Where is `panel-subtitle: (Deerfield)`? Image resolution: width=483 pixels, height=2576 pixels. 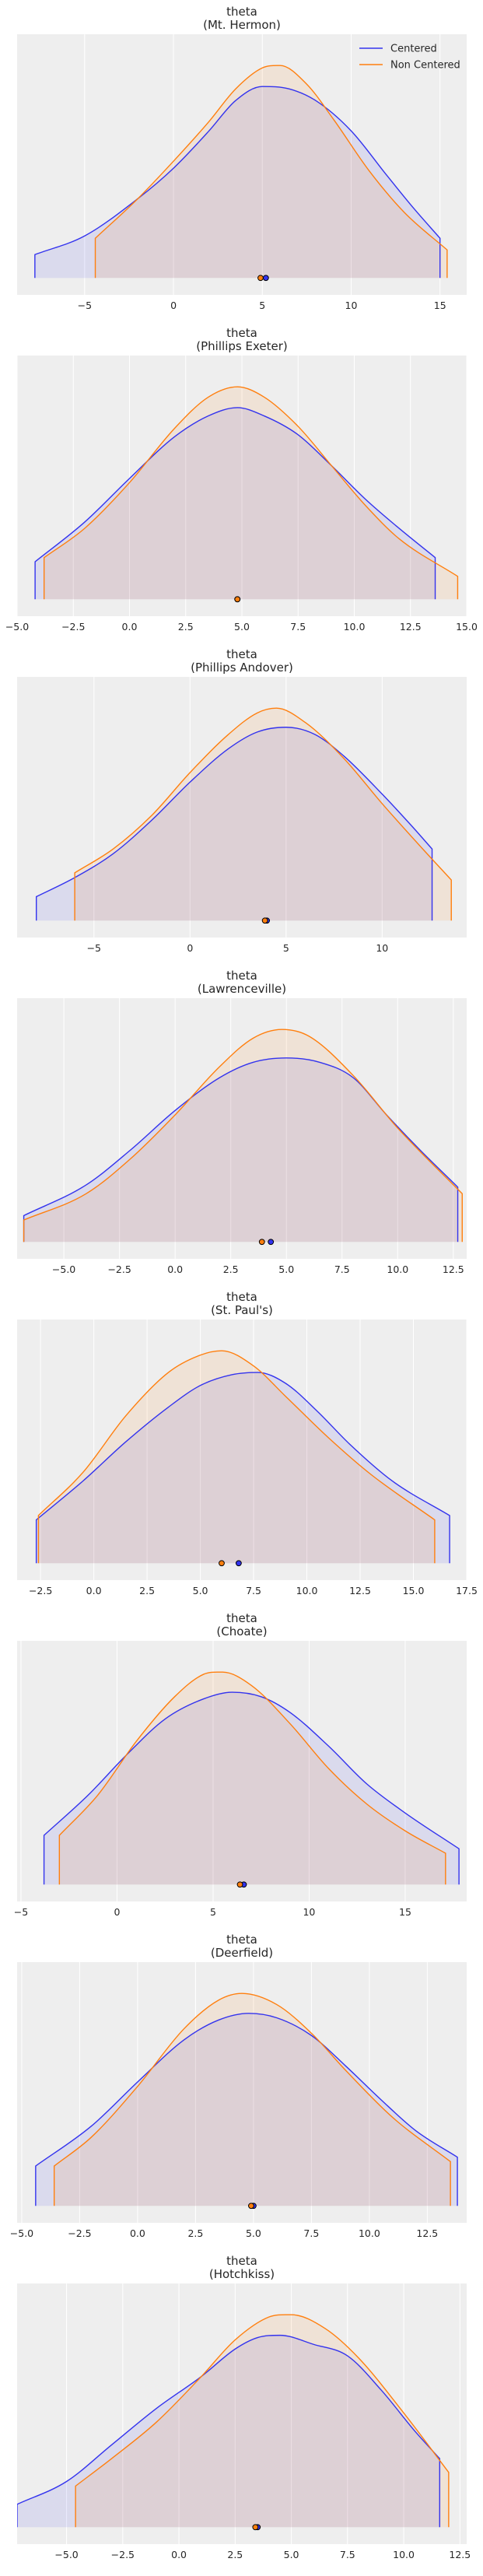
panel-subtitle: (Deerfield) is located at coordinates (242, 1953).